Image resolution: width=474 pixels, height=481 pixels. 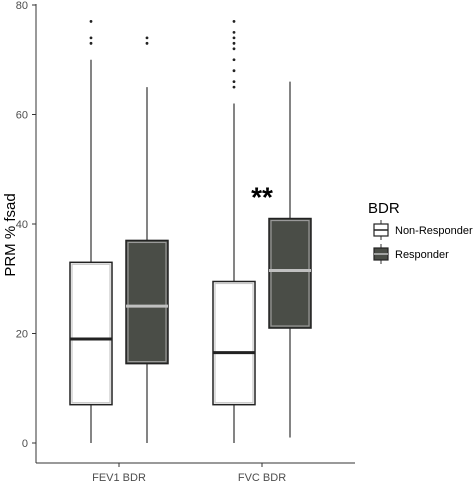 I want to click on y-tick-label: 20, so click(x=22, y=335).